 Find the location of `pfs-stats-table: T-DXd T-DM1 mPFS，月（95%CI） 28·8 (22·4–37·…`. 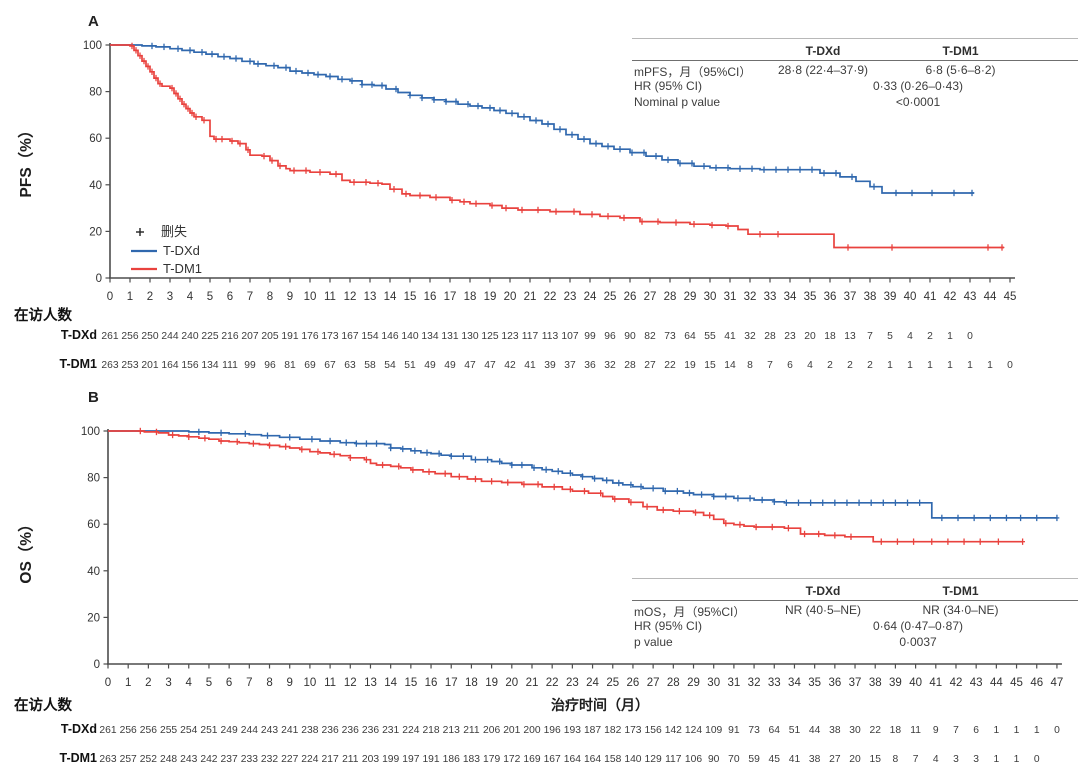

pfs-stats-table: T-DXd T-DM1 mPFS，月（95%CI） 28·8 (22·4–37·… is located at coordinates (855, 71).